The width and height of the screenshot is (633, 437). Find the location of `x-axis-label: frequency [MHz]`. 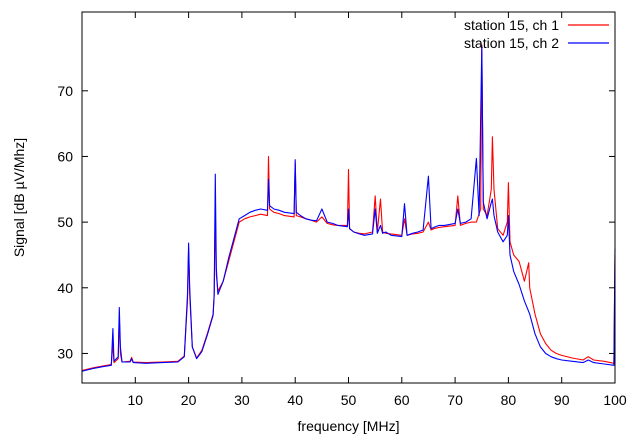

x-axis-label: frequency [MHz] is located at coordinates (349, 426).